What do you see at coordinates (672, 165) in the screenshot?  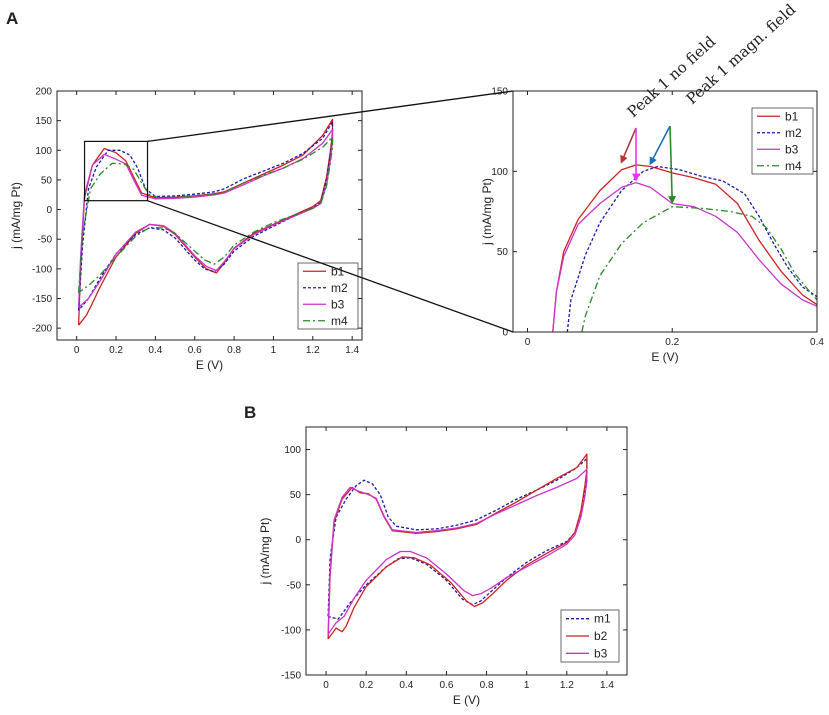 I see `arrow-peak-m4` at bounding box center [672, 165].